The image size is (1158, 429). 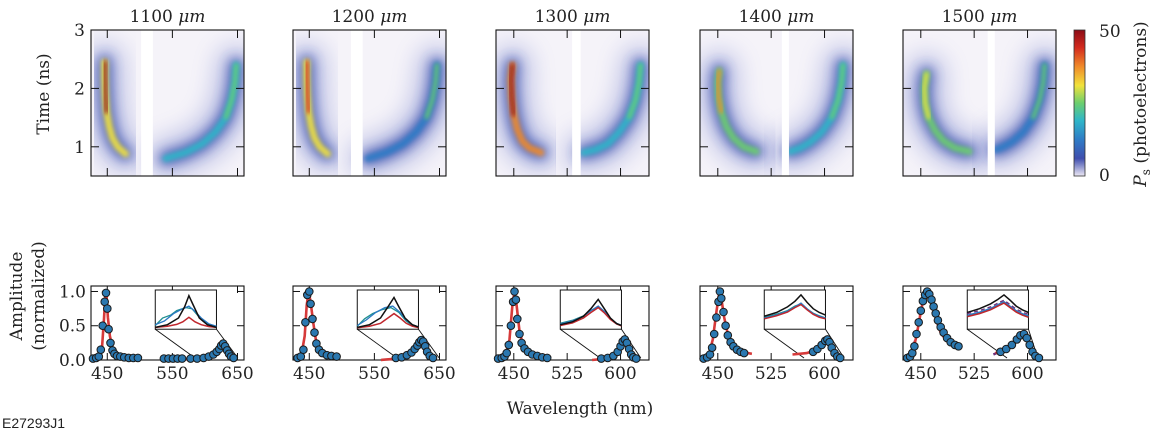 What do you see at coordinates (72, 292) in the screenshot?
I see `y-tick-label: 1.0` at bounding box center [72, 292].